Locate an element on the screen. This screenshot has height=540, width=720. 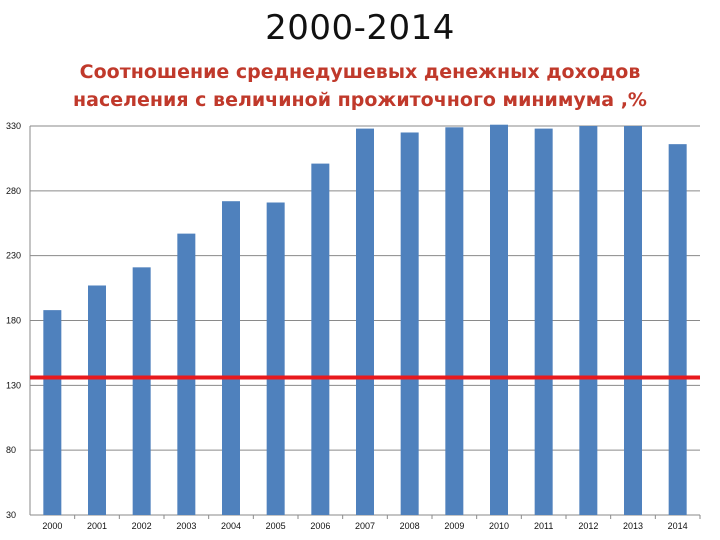
x-tick-label: 2010 is located at coordinates (499, 526).